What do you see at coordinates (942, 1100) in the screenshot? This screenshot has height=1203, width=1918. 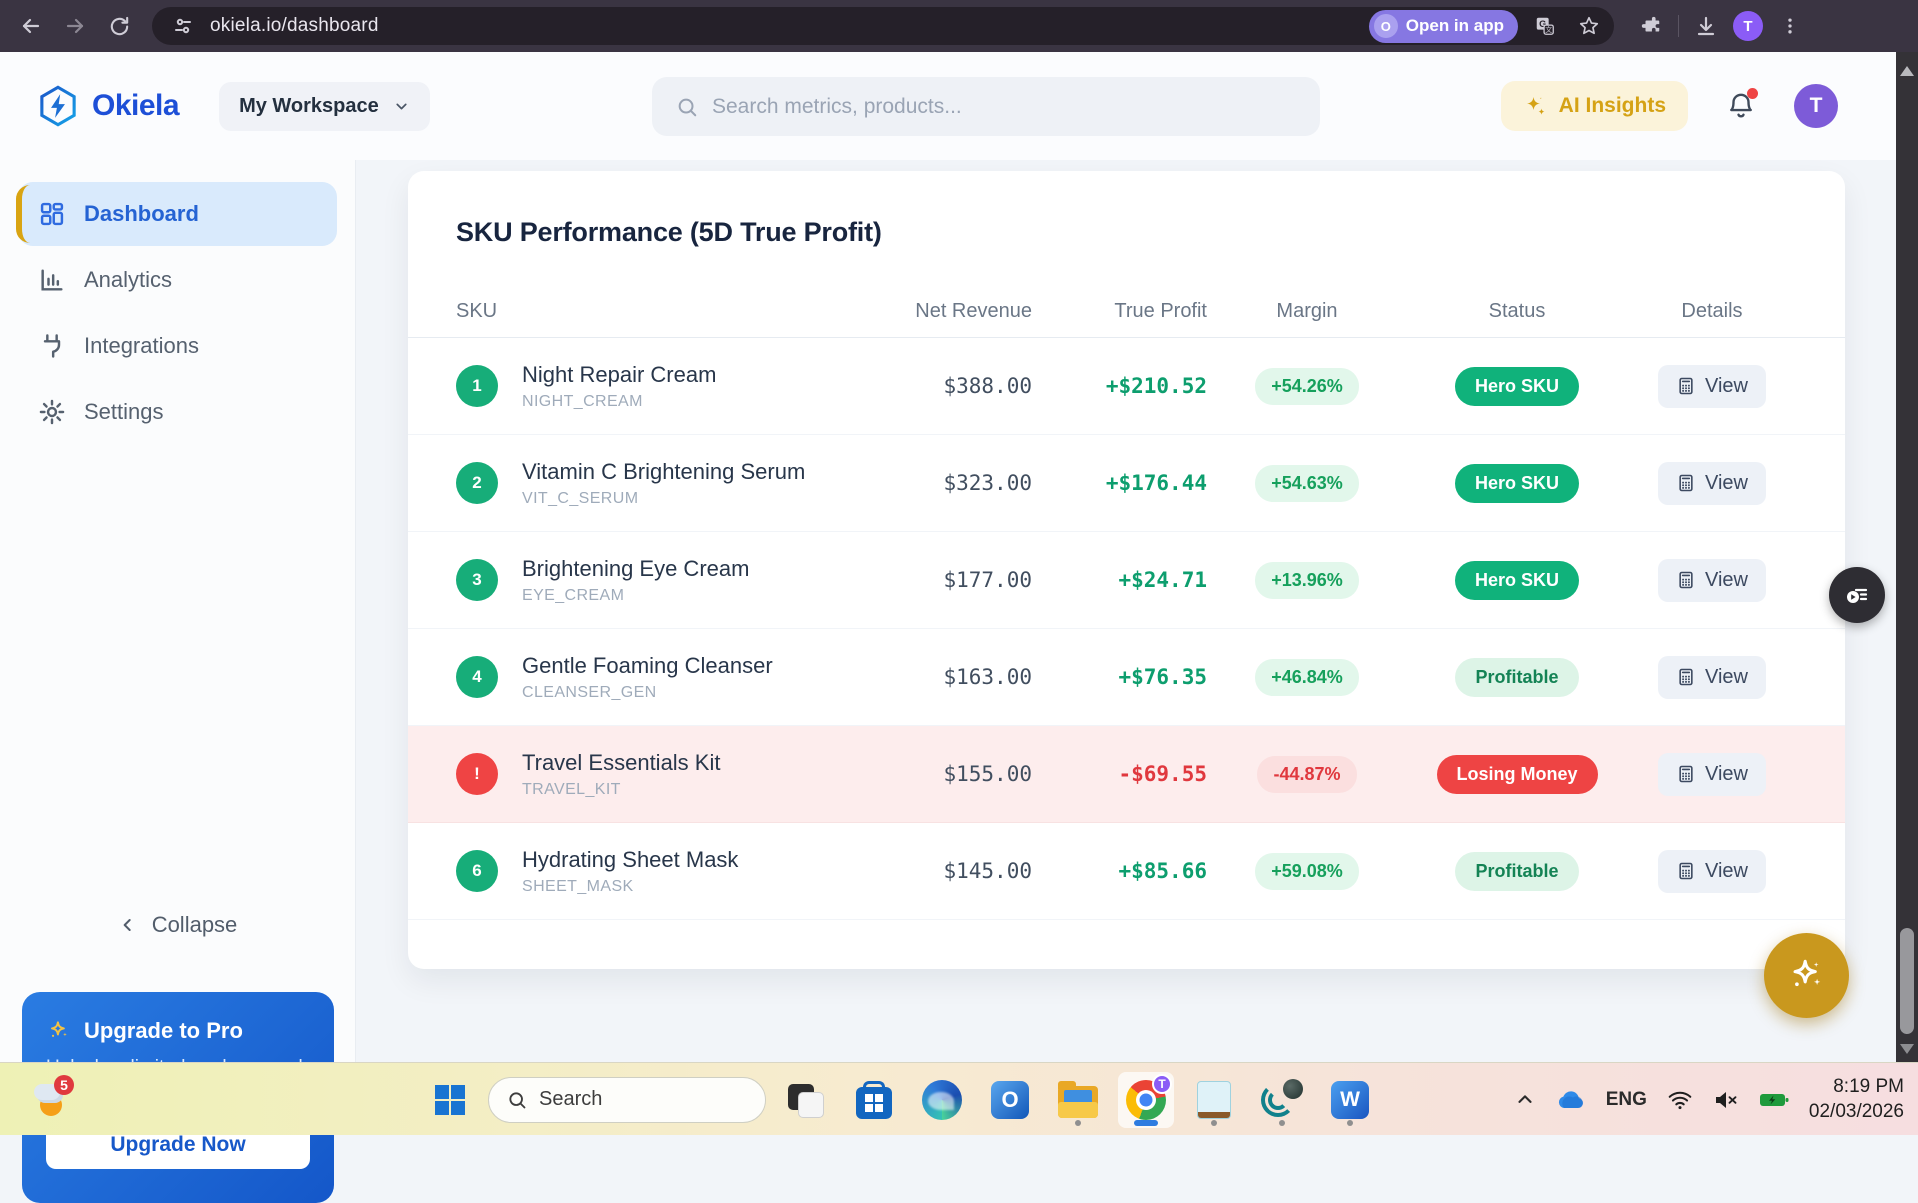 I see `taskbar-edge` at bounding box center [942, 1100].